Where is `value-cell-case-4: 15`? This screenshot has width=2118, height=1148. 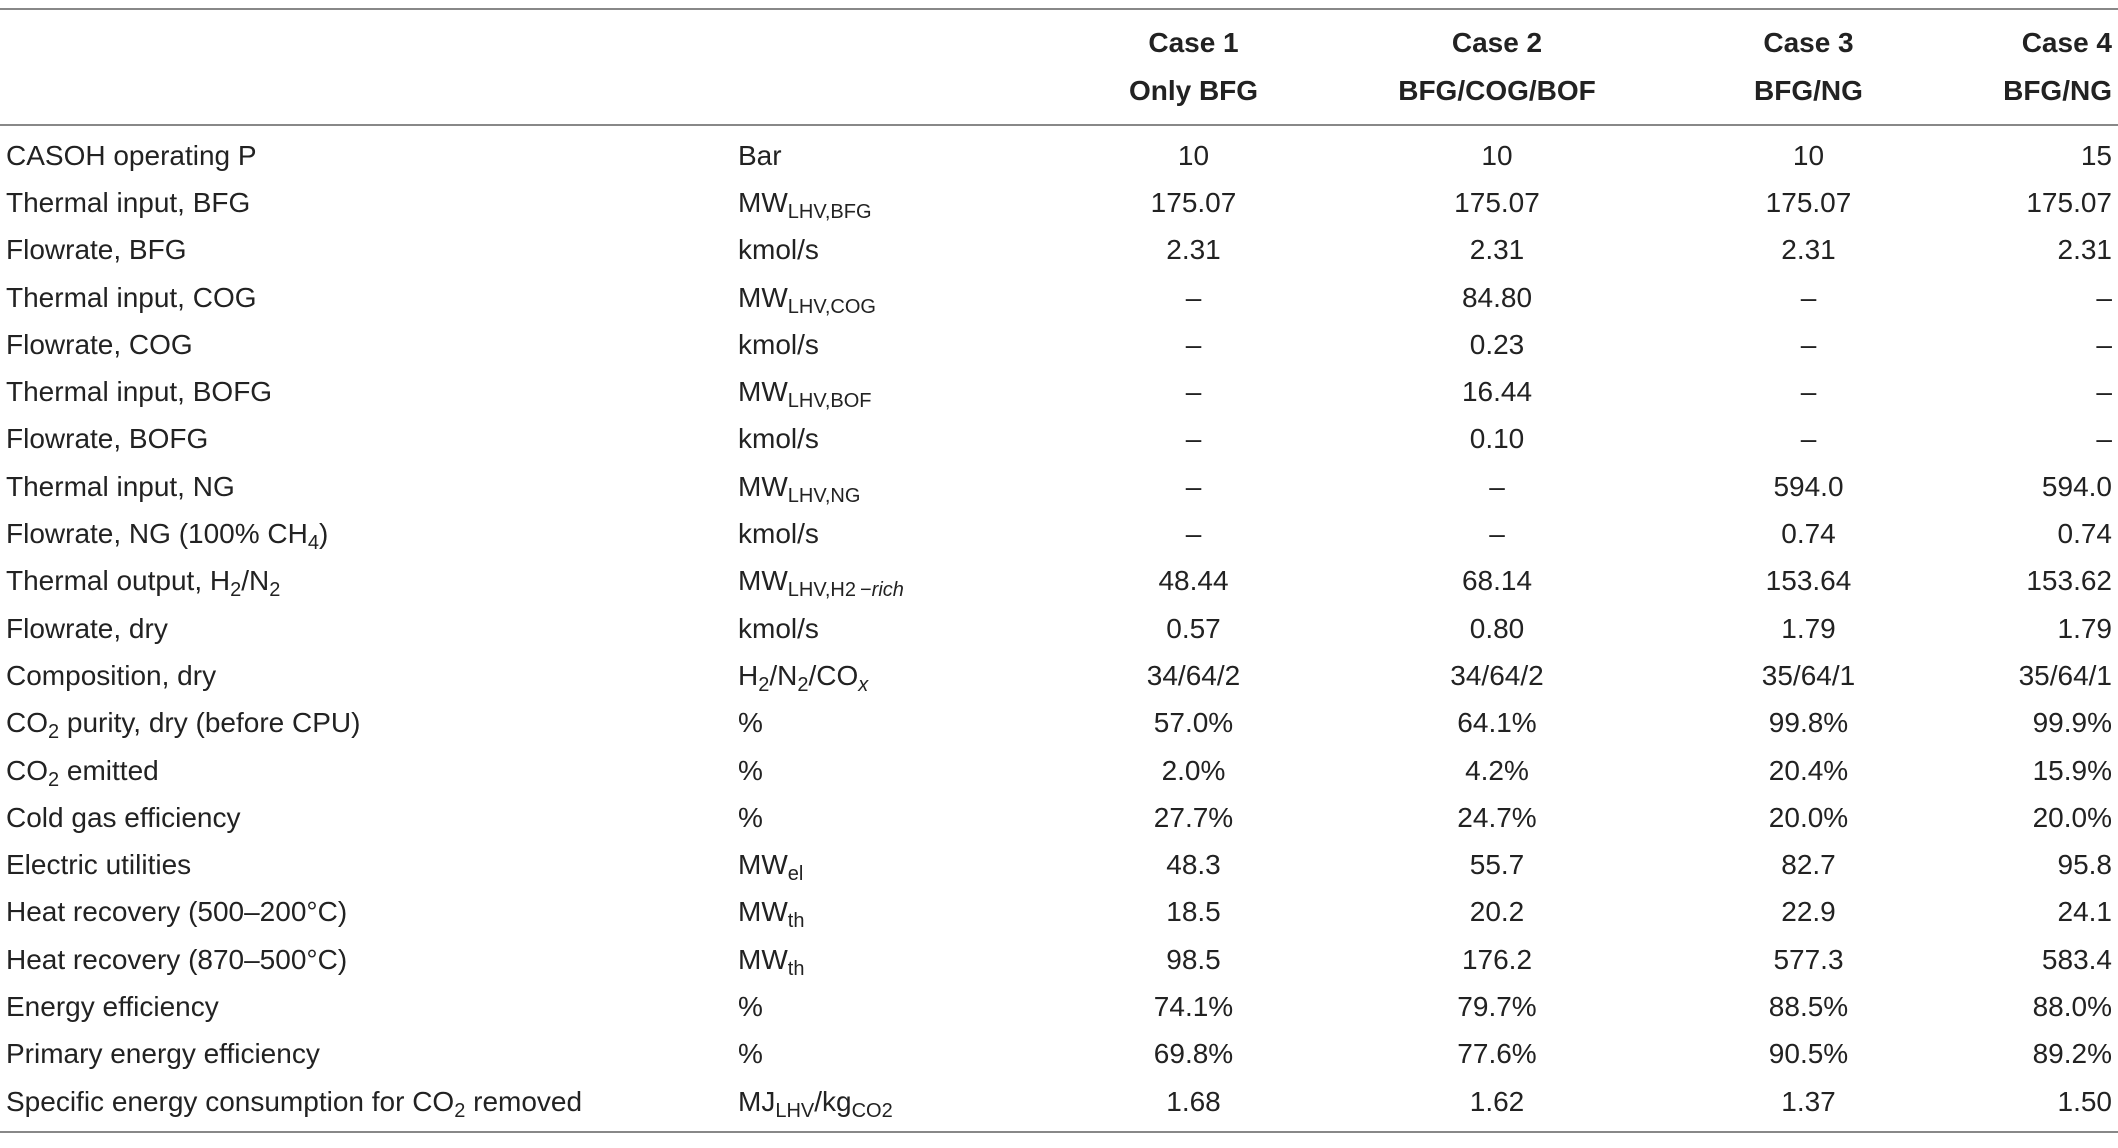 value-cell-case-4: 15 is located at coordinates (2096, 155).